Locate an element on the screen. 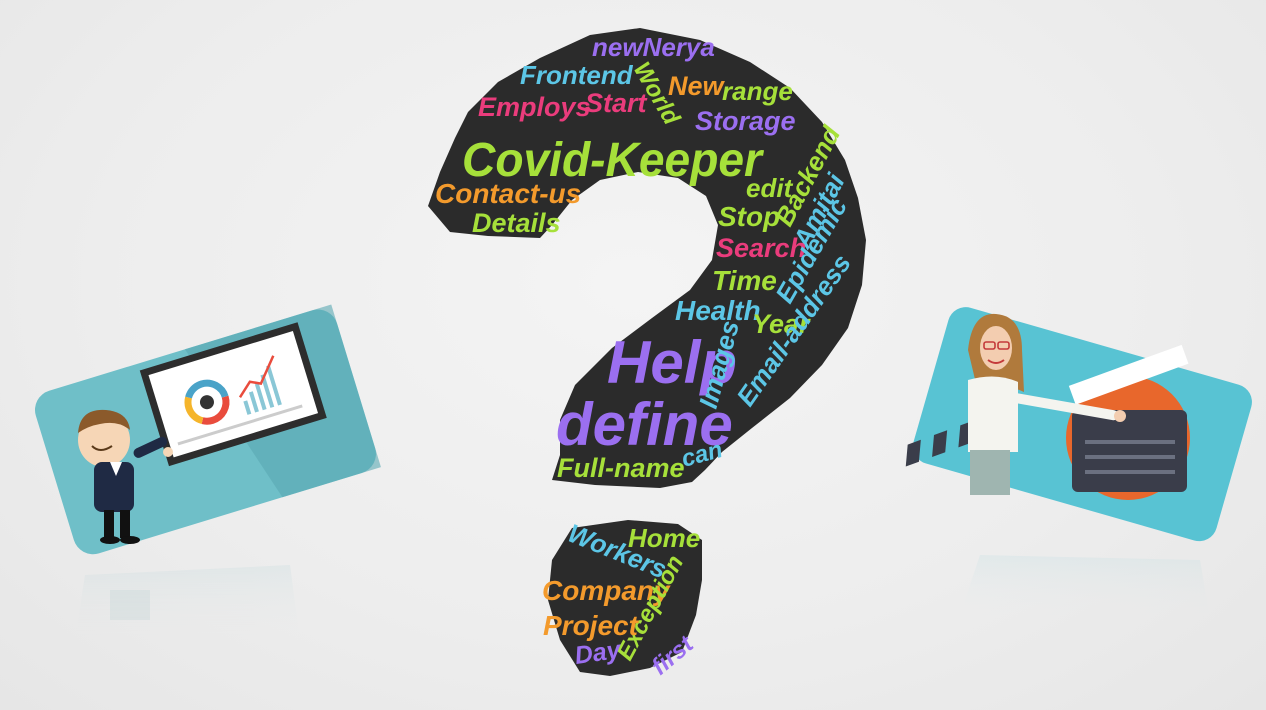 The image size is (1266, 710). word-project: Project is located at coordinates (591, 625).